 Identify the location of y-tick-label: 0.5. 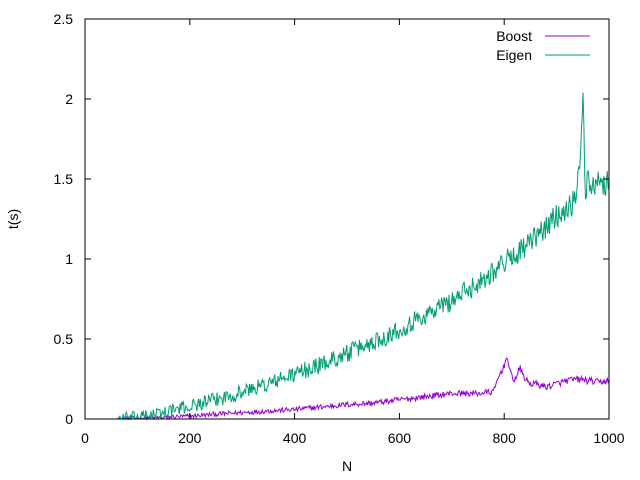
(64, 339).